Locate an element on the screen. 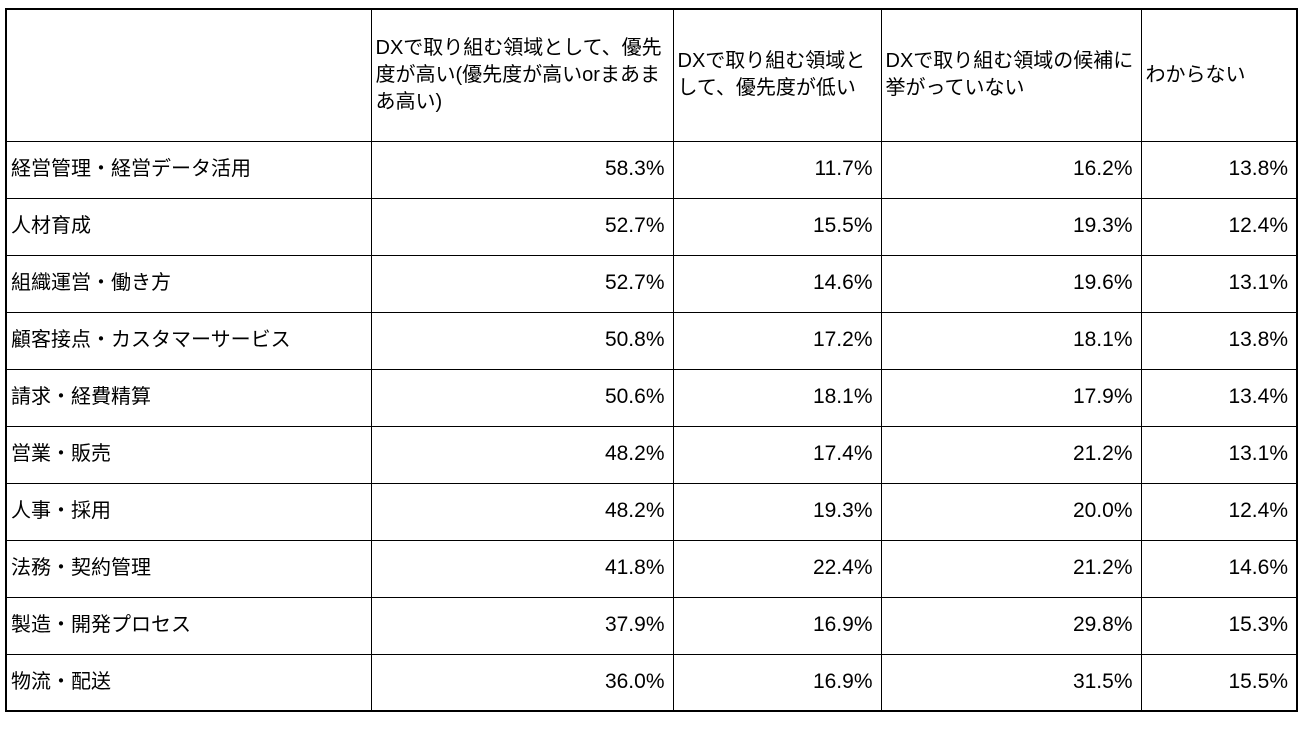 This screenshot has height=732, width=1300. data-cell: 50.8% is located at coordinates (522, 340).